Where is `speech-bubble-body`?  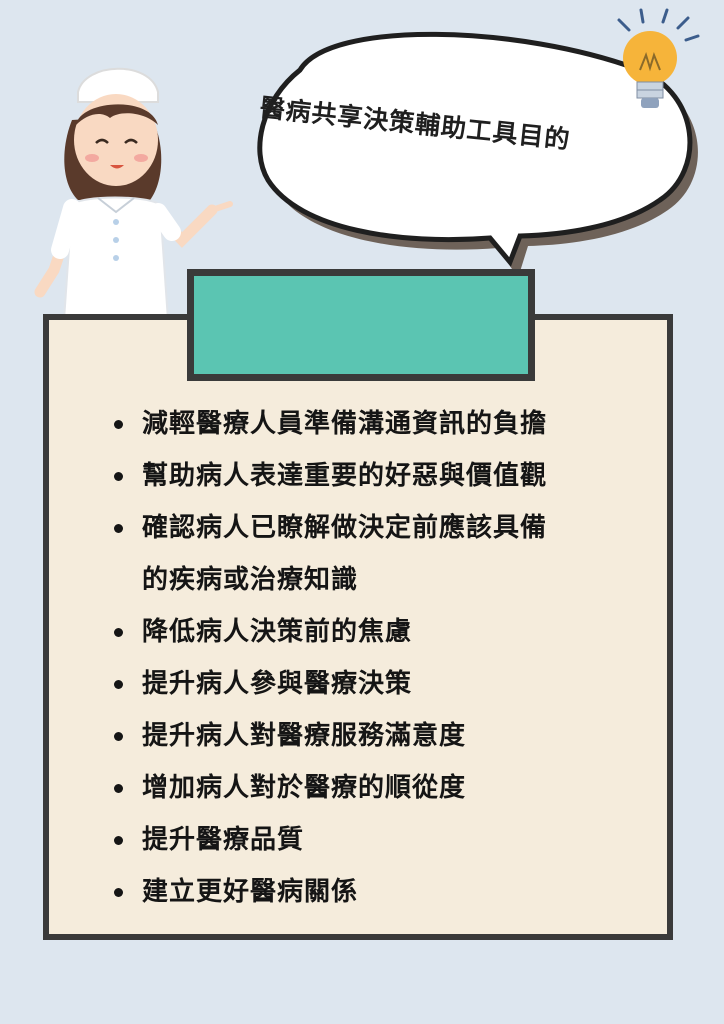
speech-bubble-body is located at coordinates (475, 149).